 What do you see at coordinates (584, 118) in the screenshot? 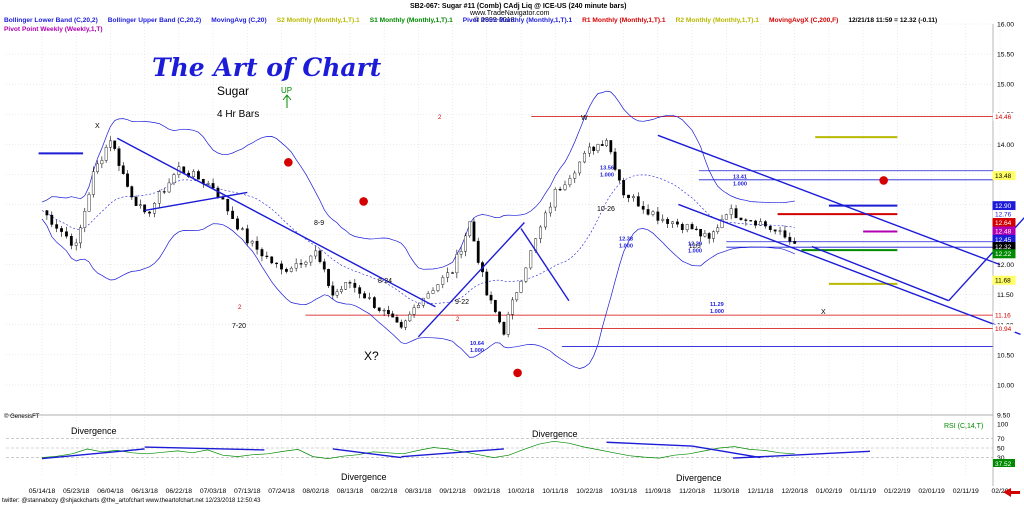
I see `annotation-w-top: W` at bounding box center [584, 118].